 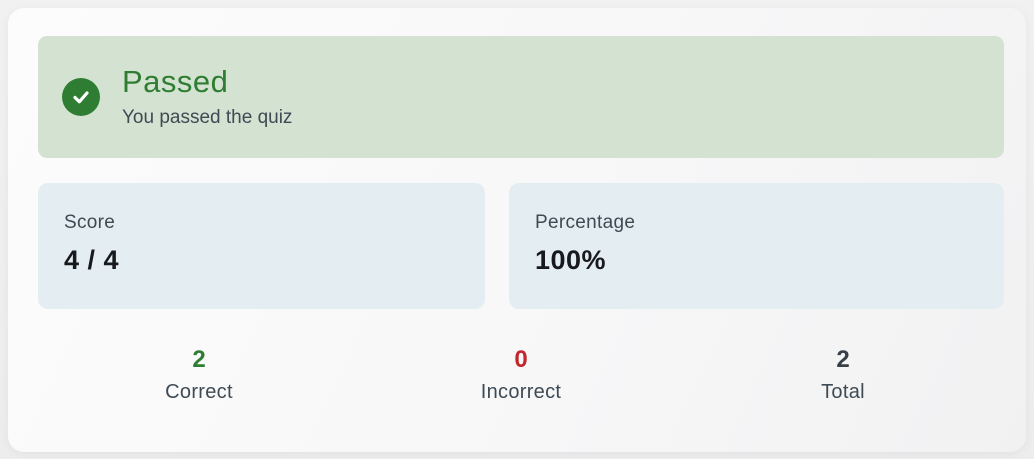 What do you see at coordinates (199, 359) in the screenshot?
I see `stat-correct-value: 2` at bounding box center [199, 359].